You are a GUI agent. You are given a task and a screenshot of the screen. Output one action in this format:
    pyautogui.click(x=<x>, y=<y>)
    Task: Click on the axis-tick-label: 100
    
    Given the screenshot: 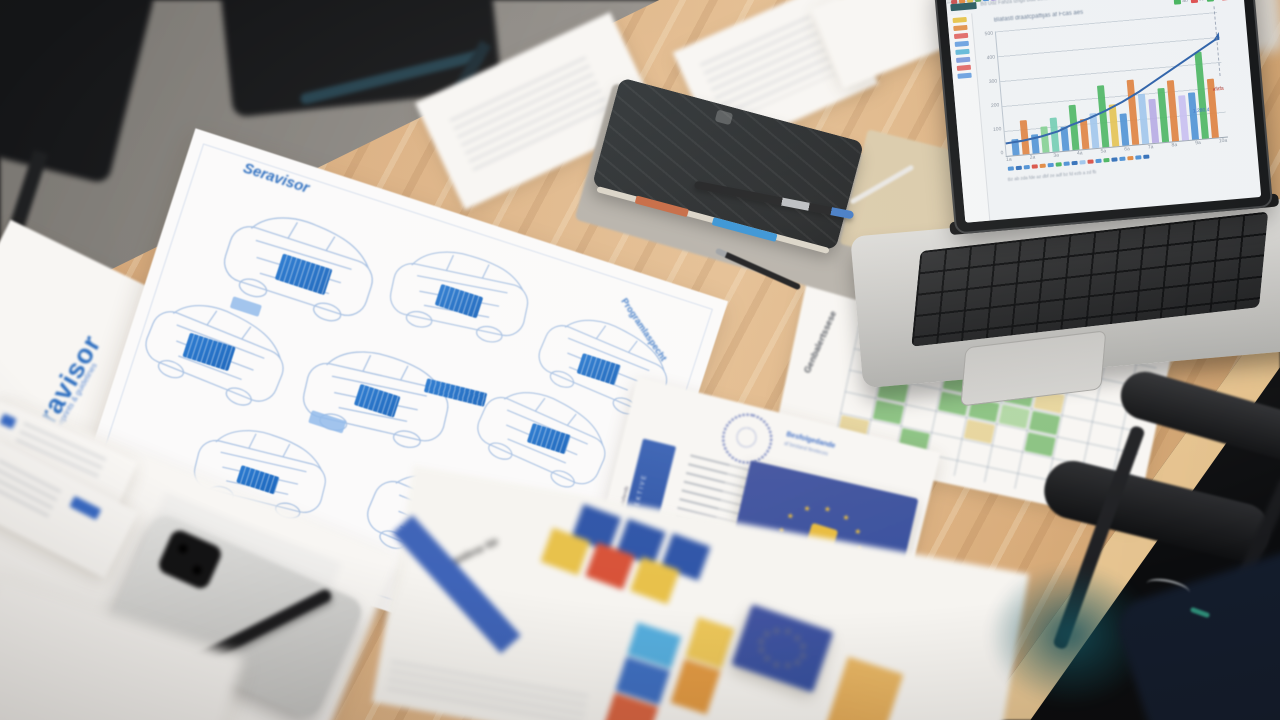 What is the action you would take?
    pyautogui.click(x=997, y=129)
    